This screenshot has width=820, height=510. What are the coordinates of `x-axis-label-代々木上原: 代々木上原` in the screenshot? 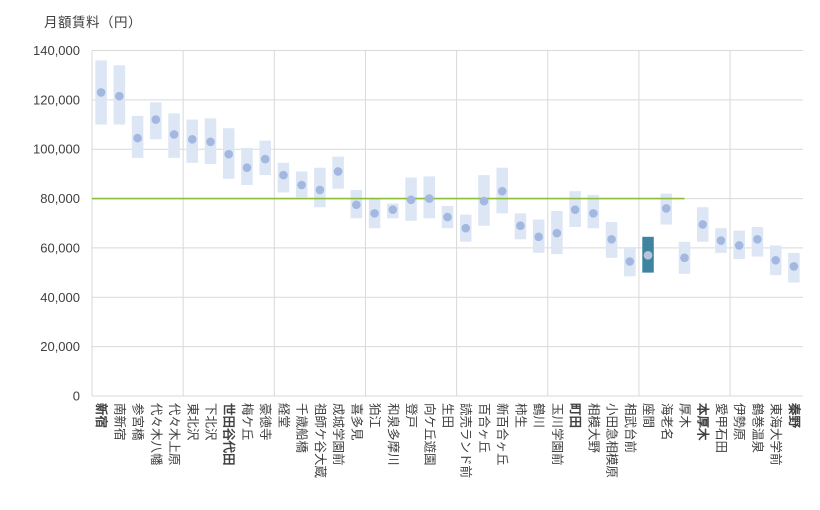 It's located at (174, 434).